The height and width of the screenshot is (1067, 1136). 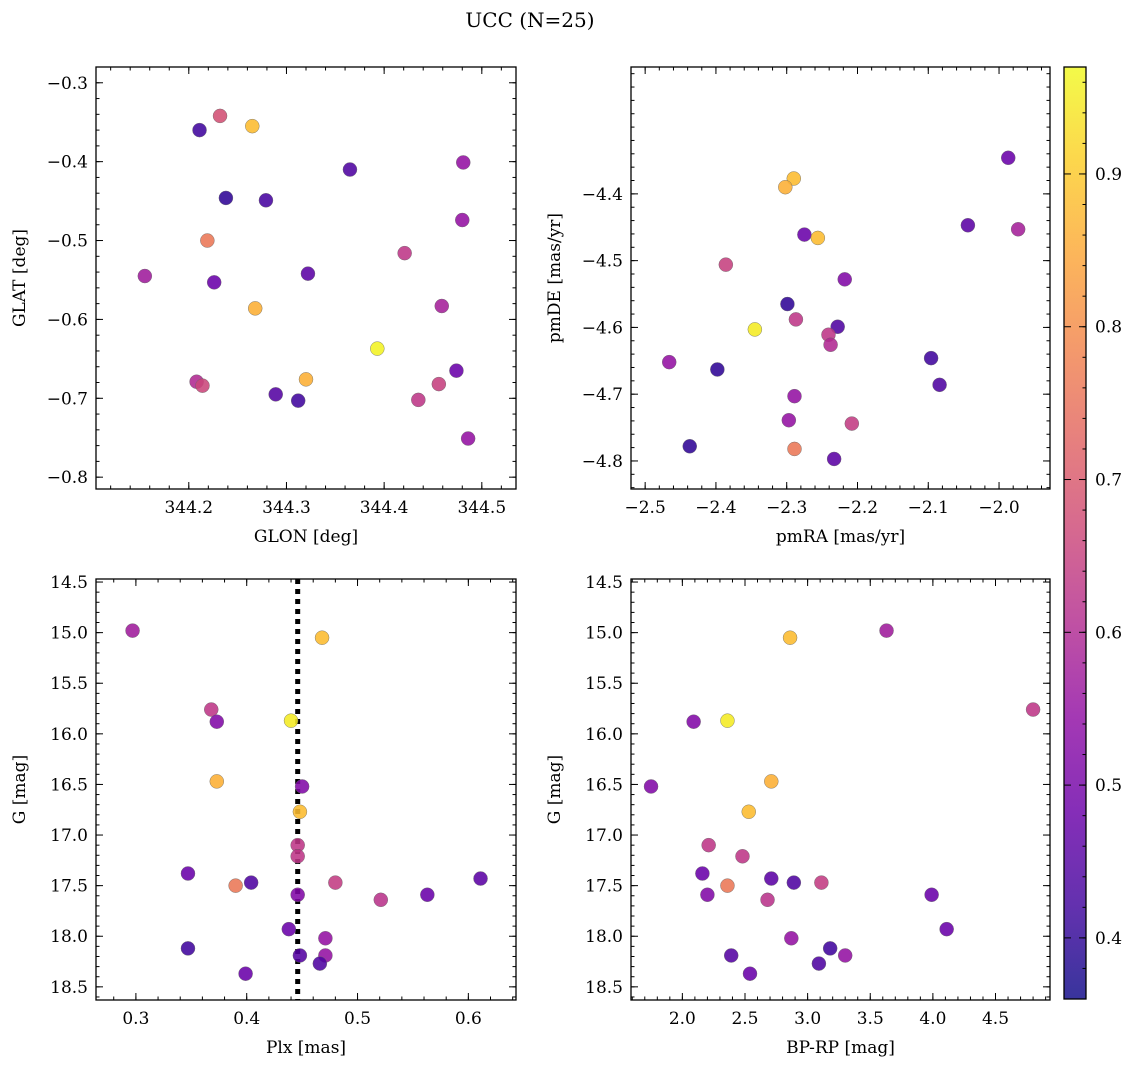 I want to click on x-tick-label: −2.3, so click(x=786, y=508).